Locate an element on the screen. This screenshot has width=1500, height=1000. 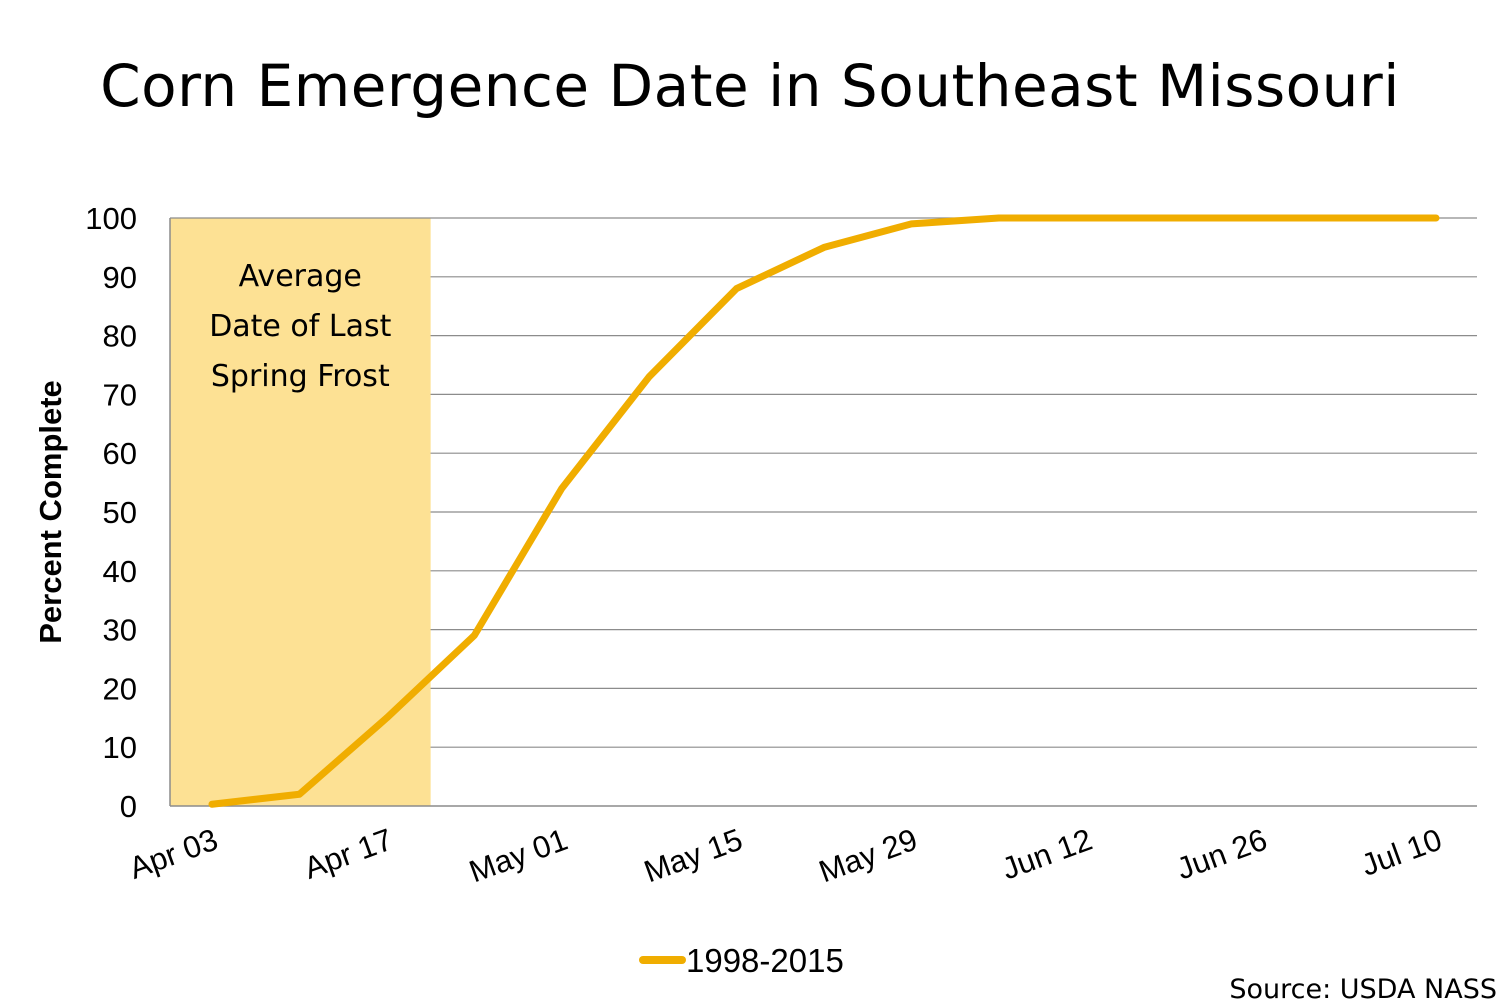
frost-annotation-line: Average is located at coordinates (300, 276).